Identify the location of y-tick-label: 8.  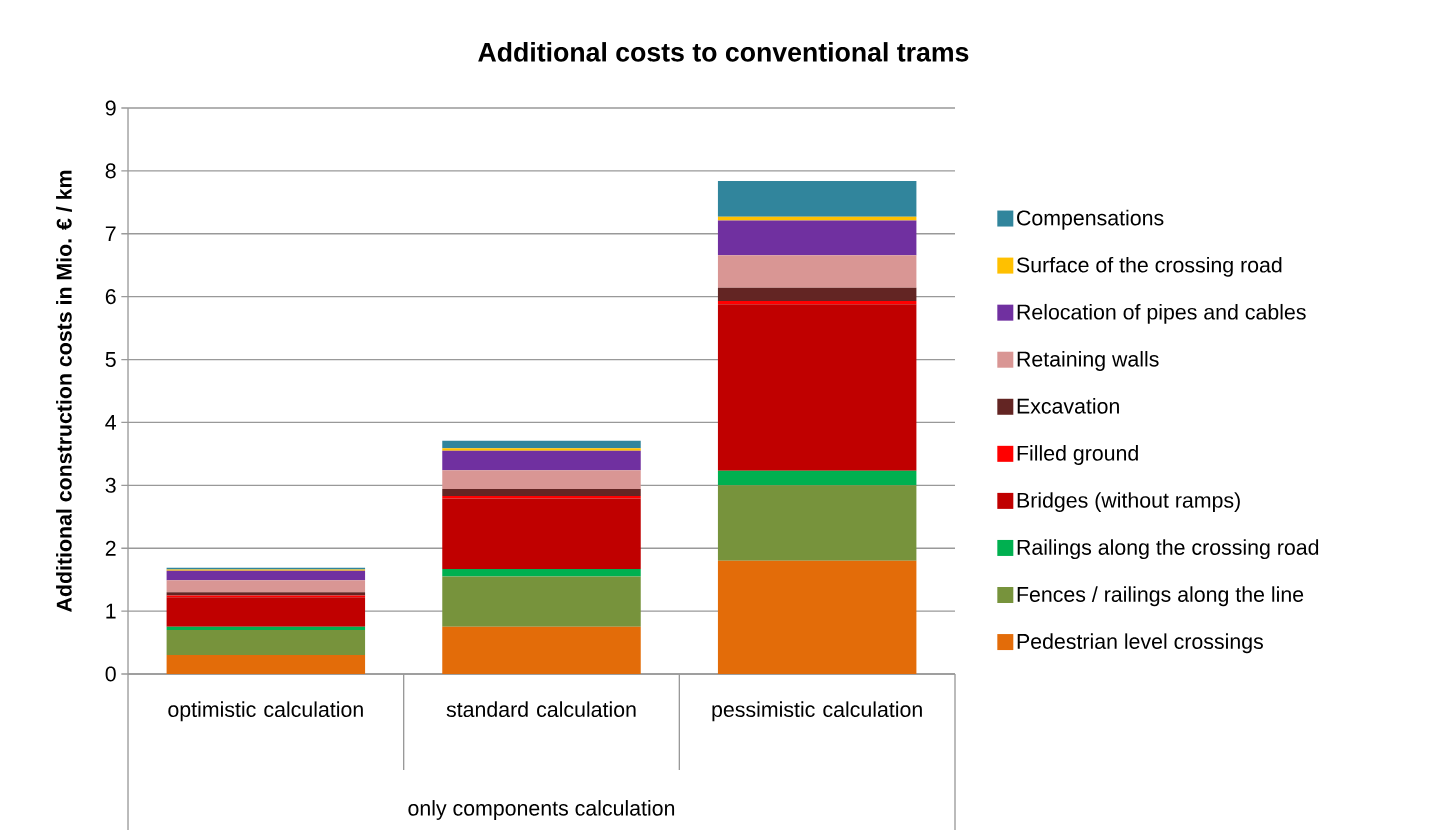
(110, 171).